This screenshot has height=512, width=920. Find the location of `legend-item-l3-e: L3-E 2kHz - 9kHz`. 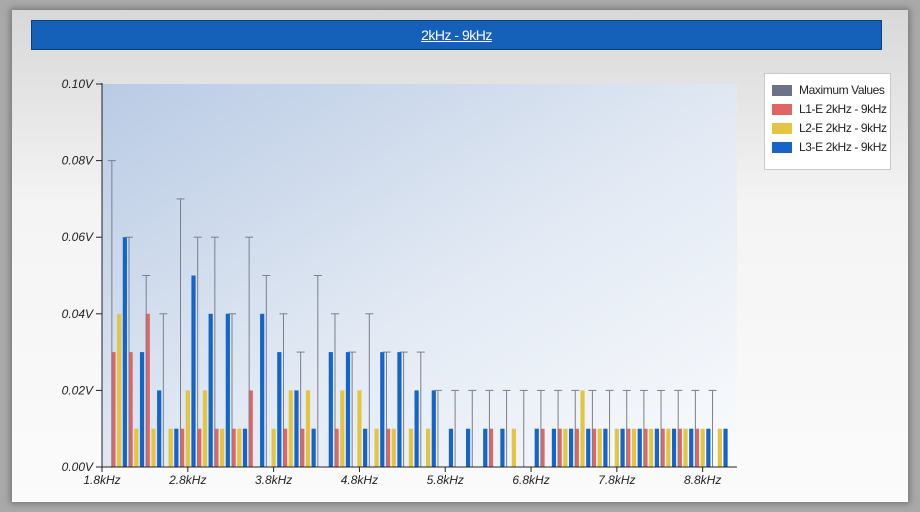

legend-item-l3-e: L3-E 2kHz - 9kHz is located at coordinates (829, 147).